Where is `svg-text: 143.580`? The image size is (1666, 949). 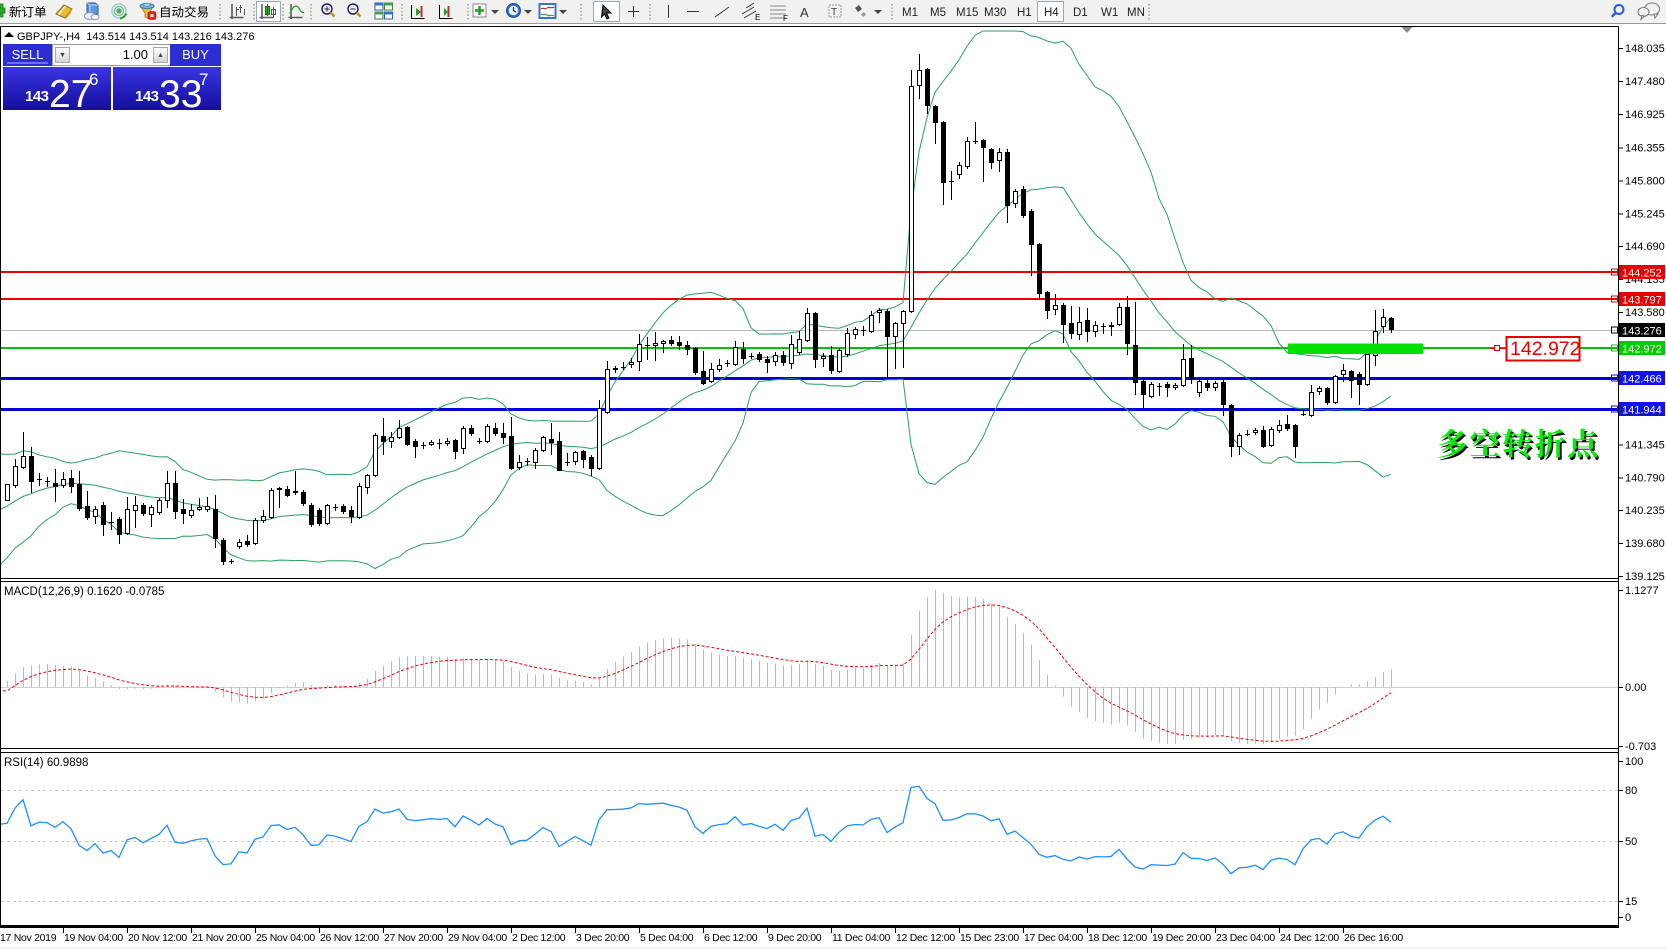 svg-text: 143.580 is located at coordinates (1645, 313).